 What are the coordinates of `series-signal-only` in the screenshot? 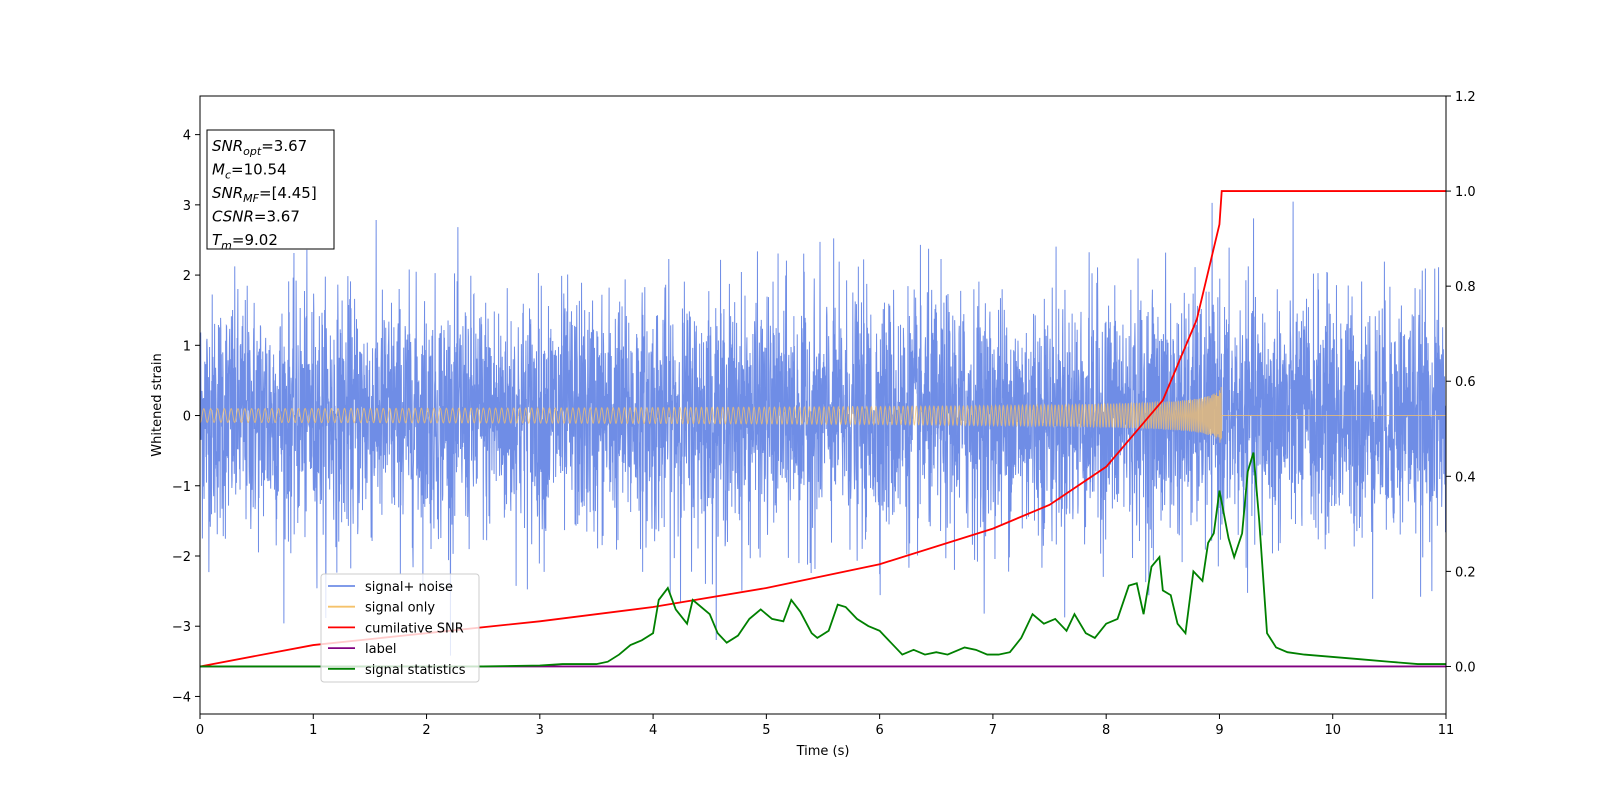 It's located at (822, 414).